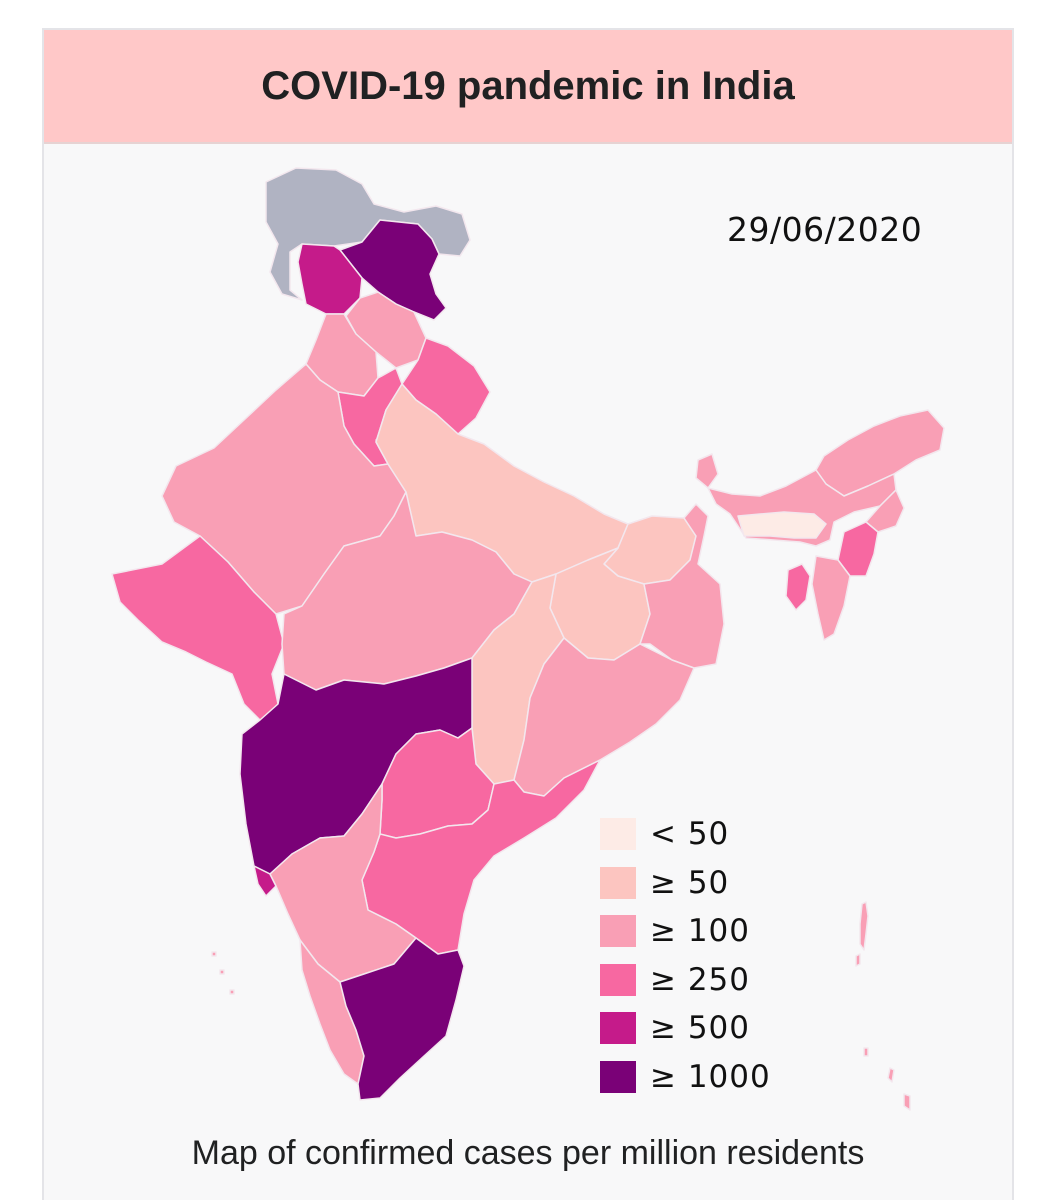 The height and width of the screenshot is (1200, 1056). Describe the element at coordinates (700, 1028) in the screenshot. I see `legend-label: ≥ 500` at that location.